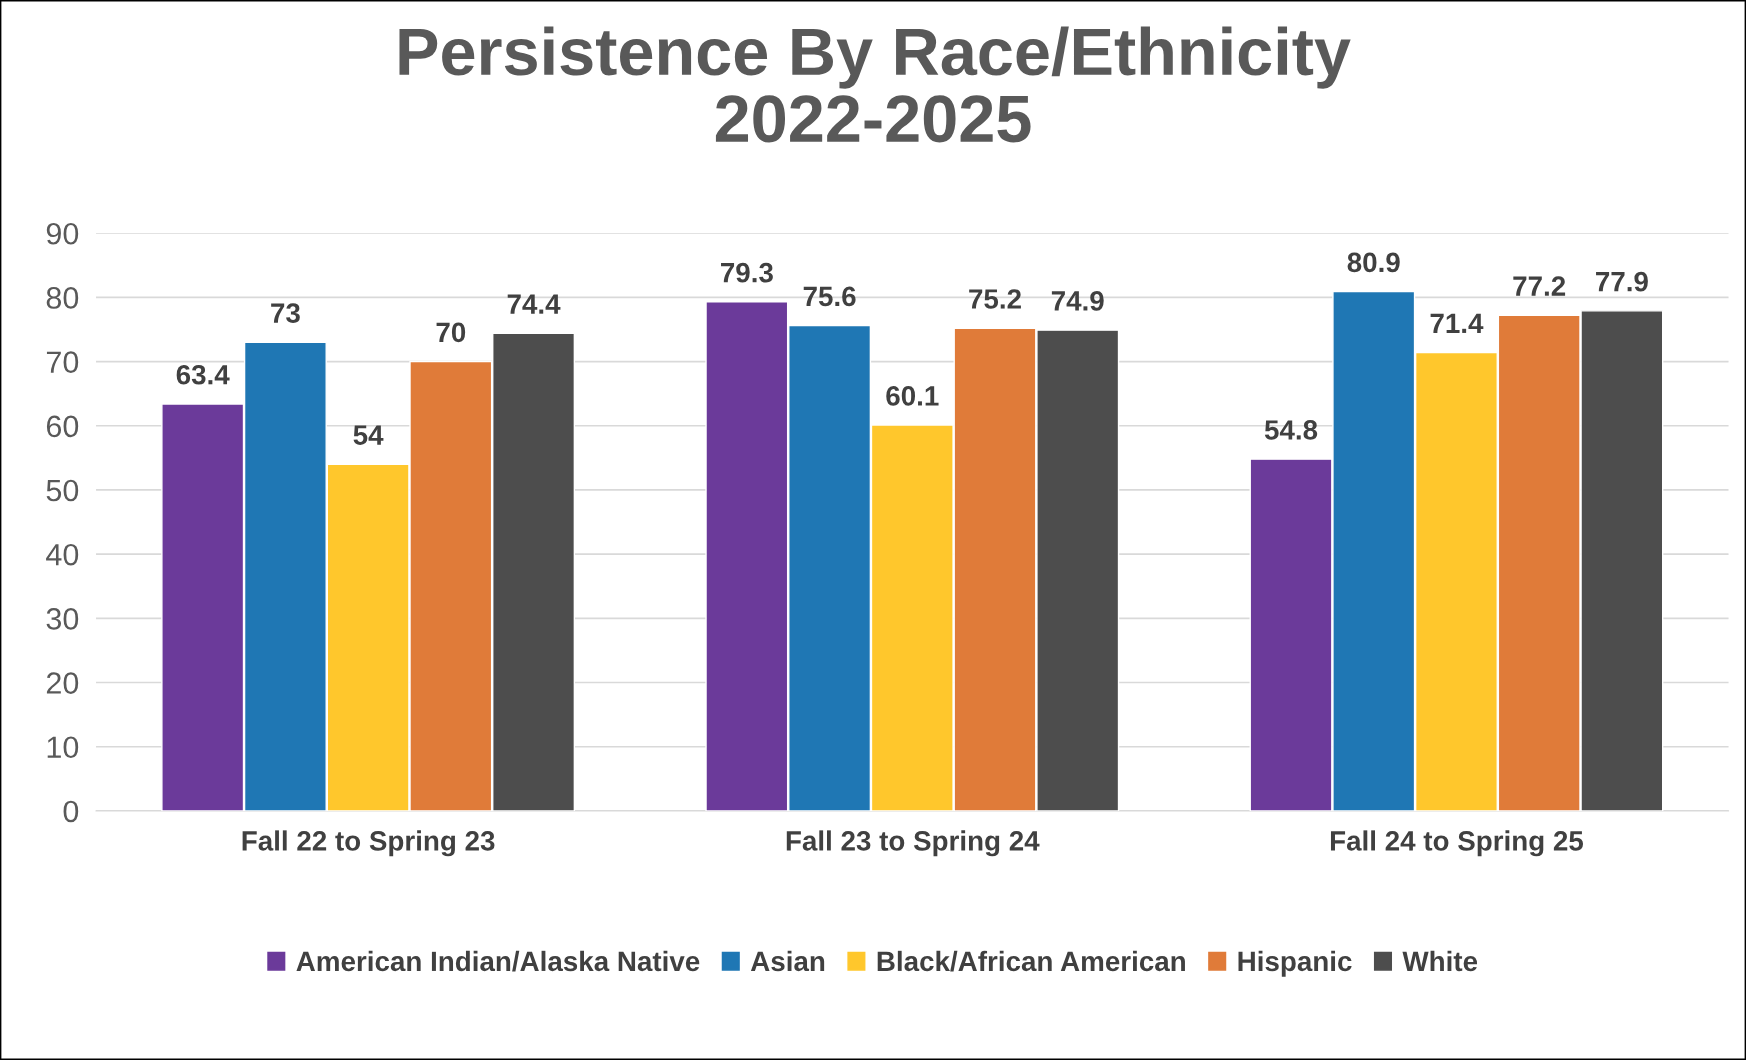 The width and height of the screenshot is (1746, 1060). I want to click on data-label: 71.4, so click(1457, 323).